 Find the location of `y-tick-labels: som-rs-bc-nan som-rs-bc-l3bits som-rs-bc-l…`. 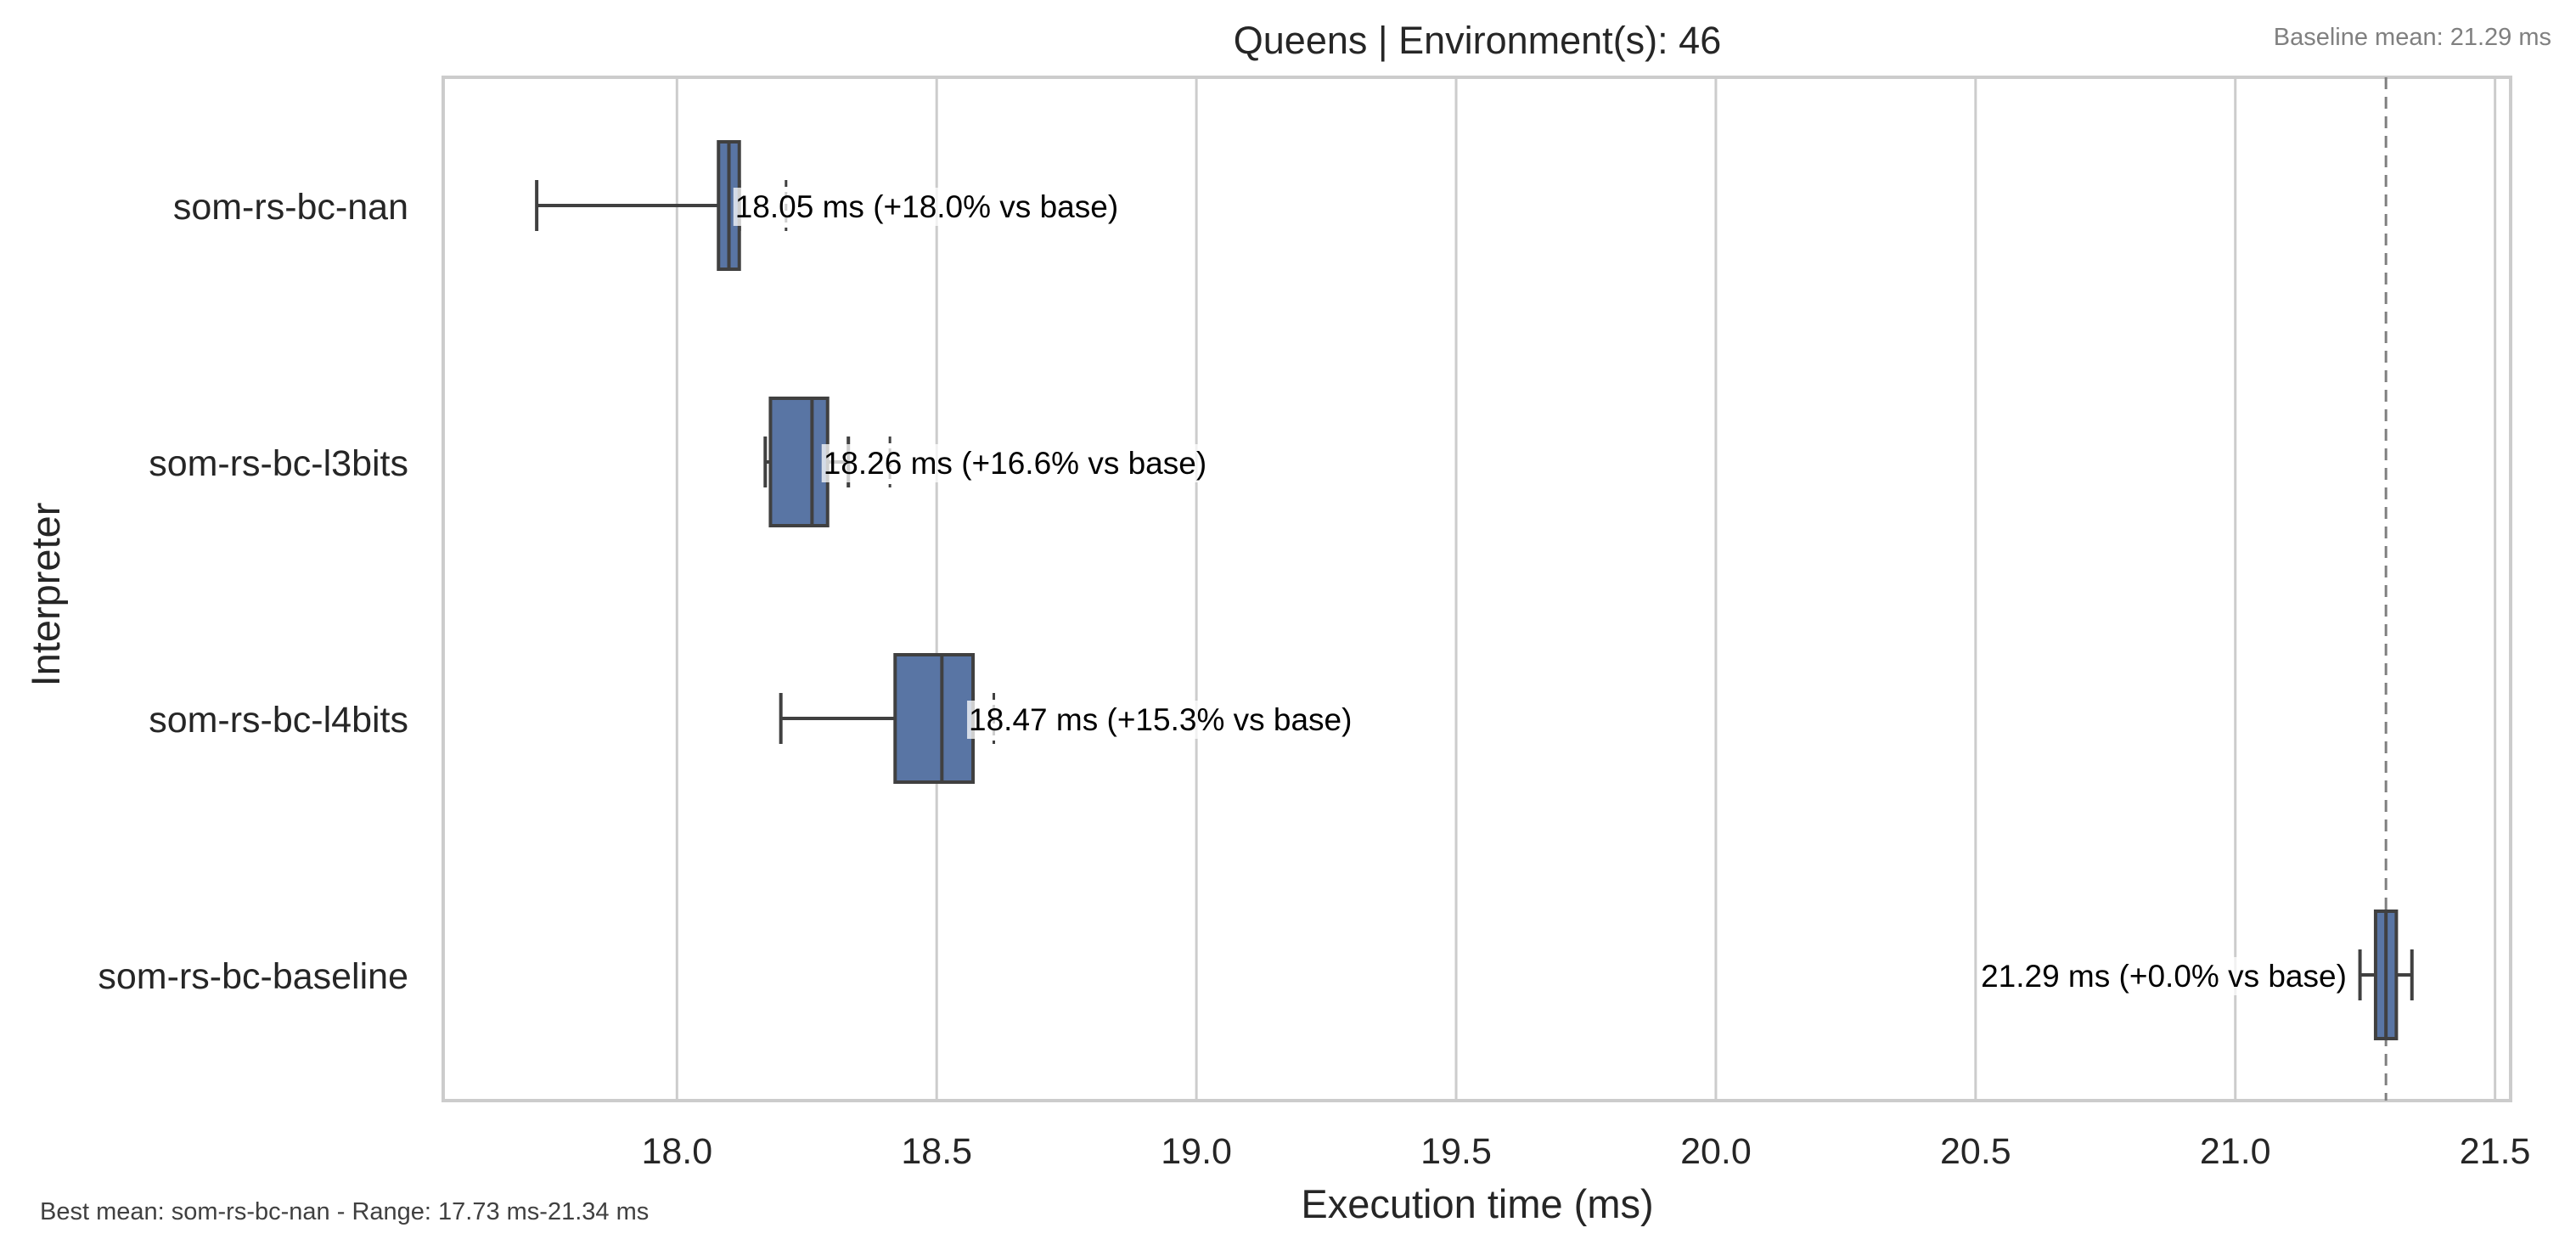

y-tick-labels: som-rs-bc-nan som-rs-bc-l3bits som-rs-bc-l… is located at coordinates (253, 592).